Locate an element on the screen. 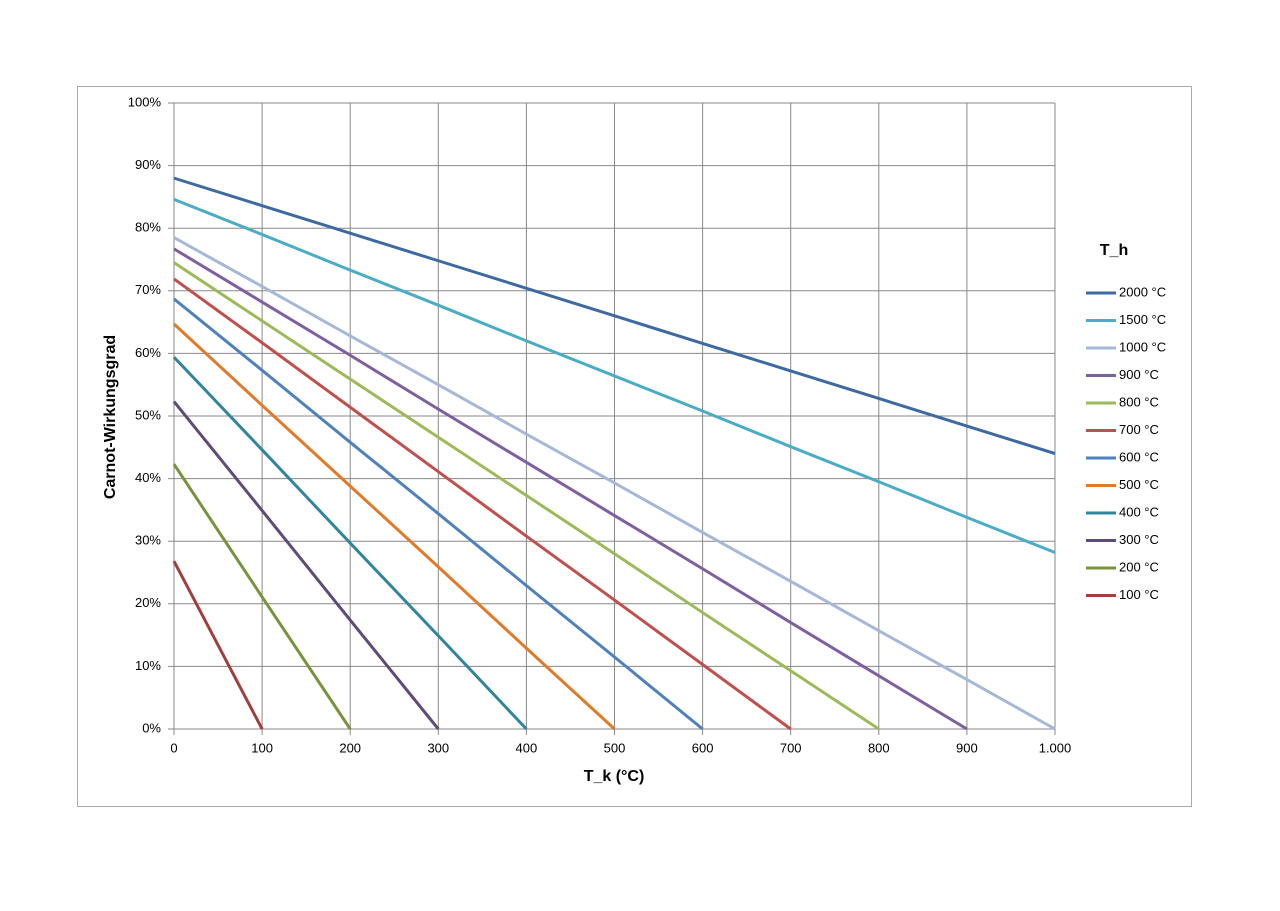  x-tick-label: 900 is located at coordinates (967, 747).